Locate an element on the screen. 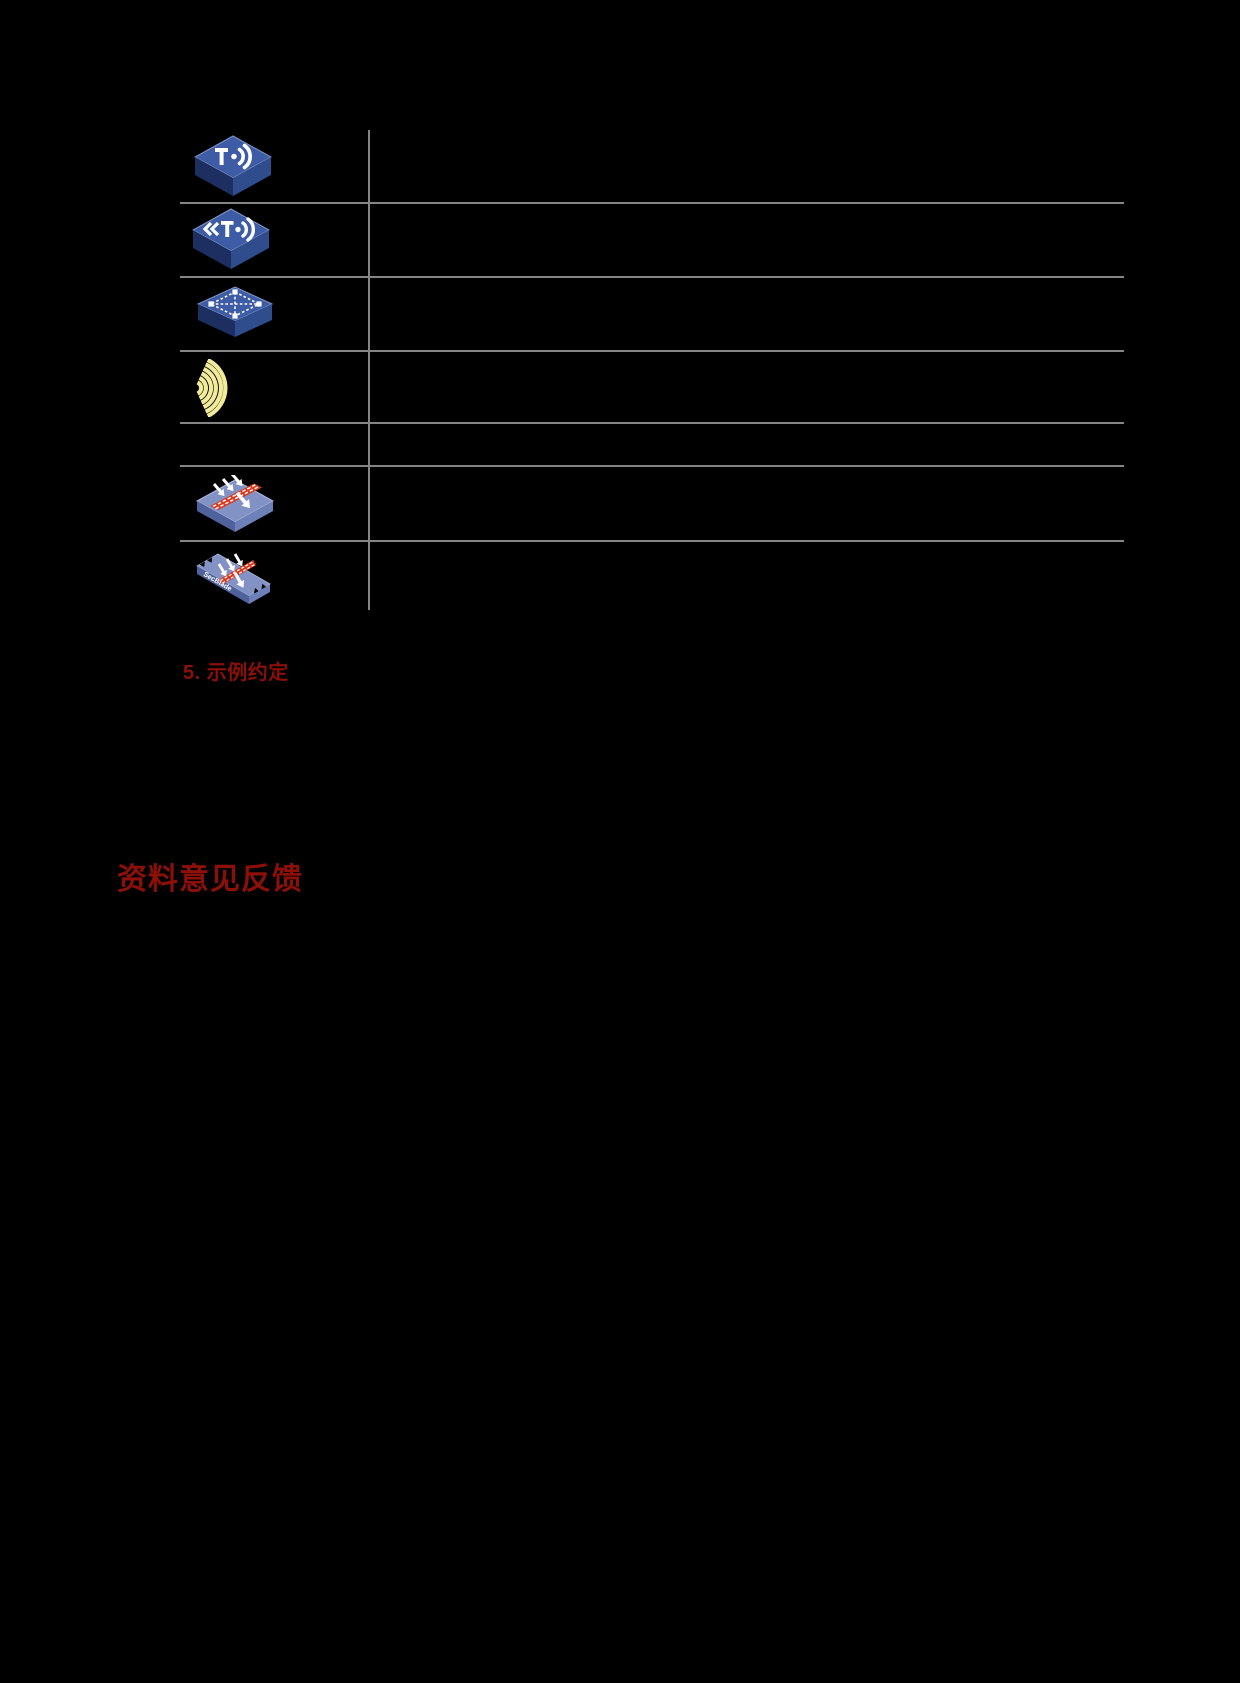 This screenshot has width=1240, height=1683. wireless-ap-icon is located at coordinates (233, 165).